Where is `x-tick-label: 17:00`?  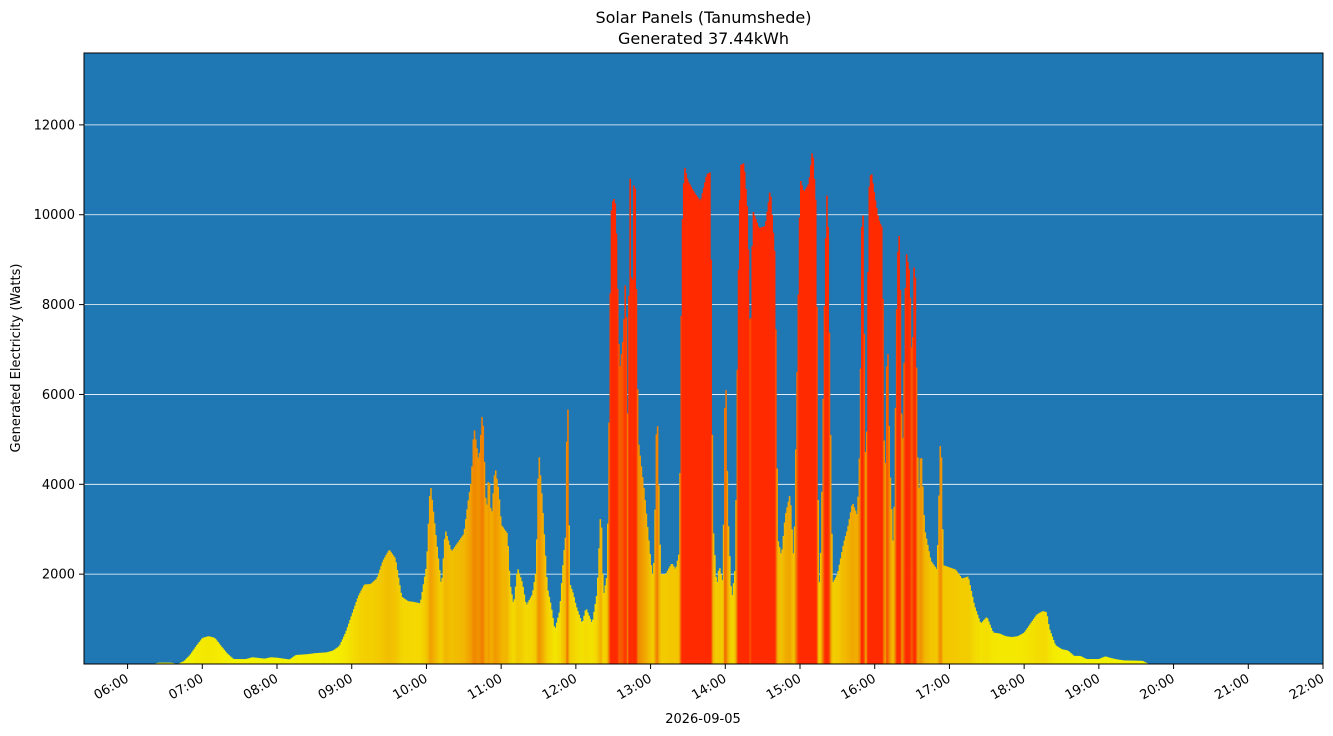
x-tick-label: 17:00 is located at coordinates (933, 687).